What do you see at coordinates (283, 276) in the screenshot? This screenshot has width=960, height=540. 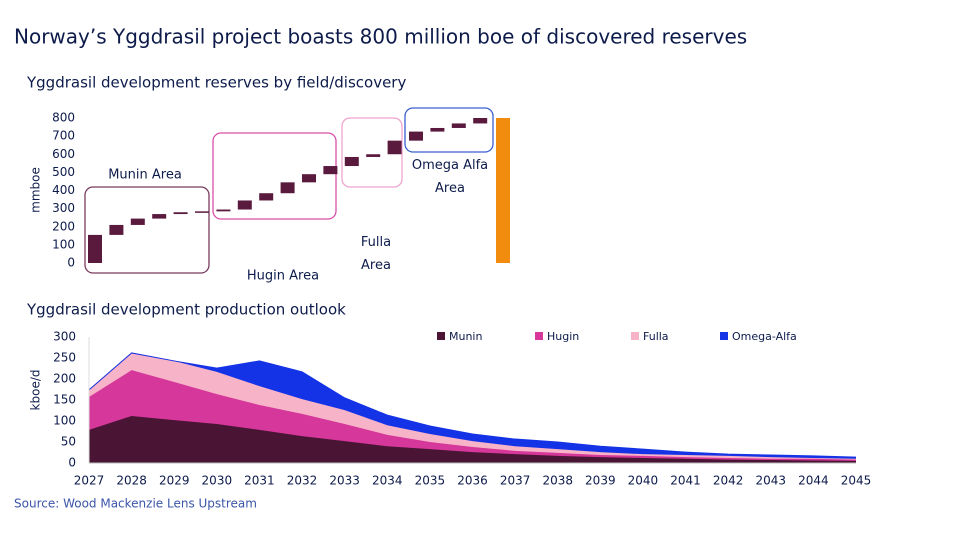 I see `group-label: Hugin Area` at bounding box center [283, 276].